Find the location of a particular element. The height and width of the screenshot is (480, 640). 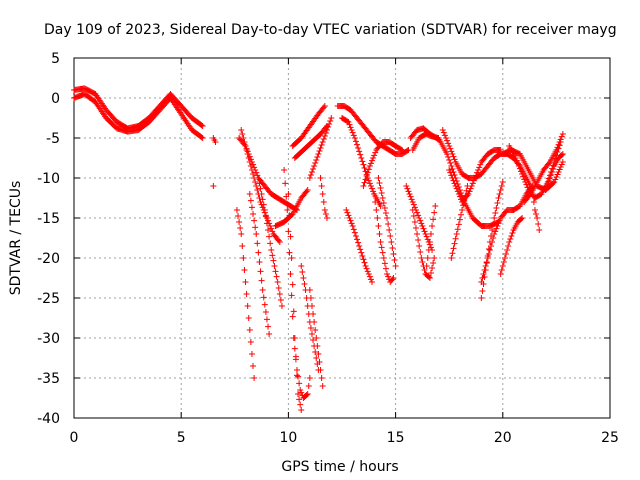

series-sat-k is located at coordinates (297, 284).